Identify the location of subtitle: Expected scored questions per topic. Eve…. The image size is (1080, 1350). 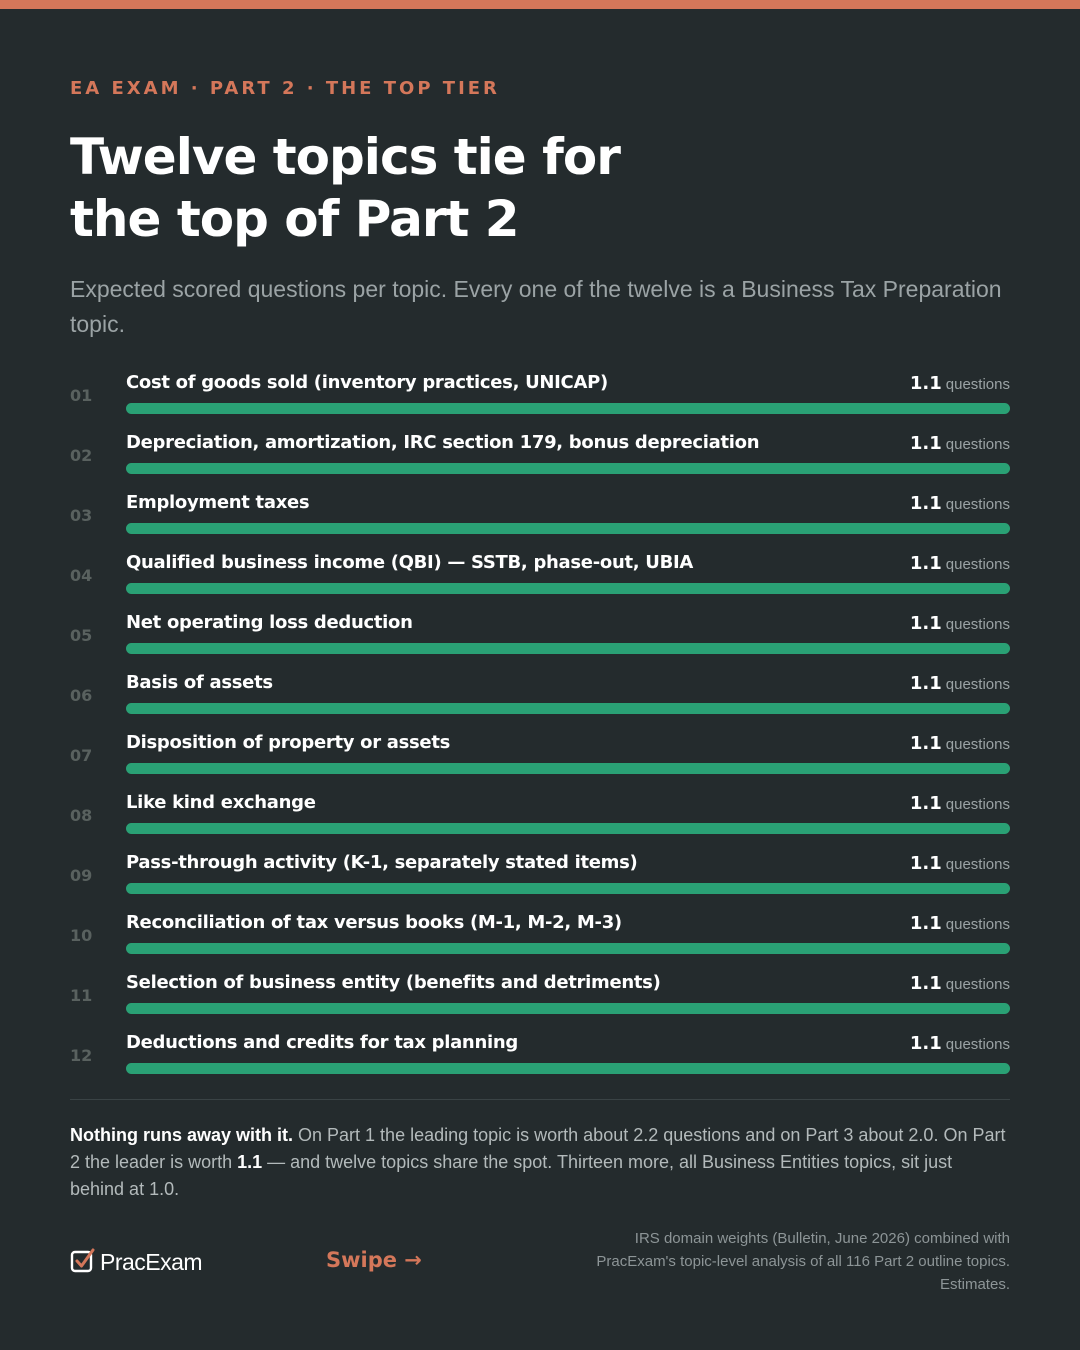
(536, 306).